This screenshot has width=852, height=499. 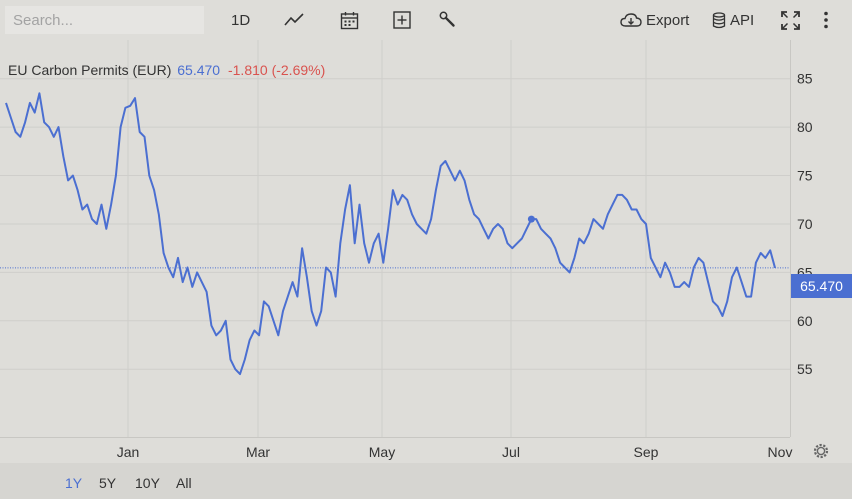 I want to click on y-tick-label: 60, so click(x=805, y=321).